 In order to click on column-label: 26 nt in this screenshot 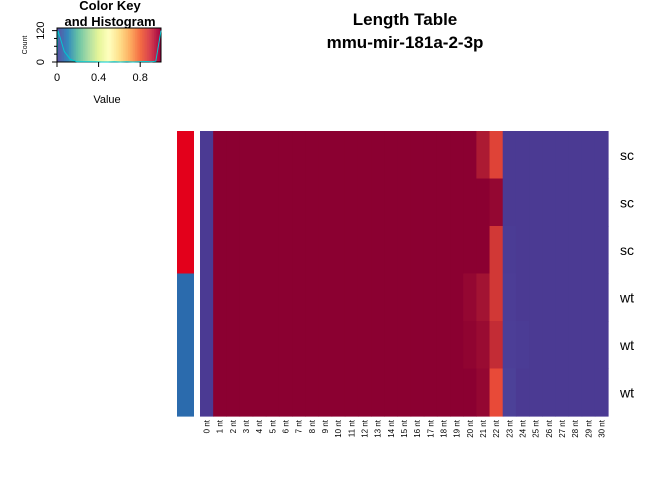, I will do `click(549, 428)`.